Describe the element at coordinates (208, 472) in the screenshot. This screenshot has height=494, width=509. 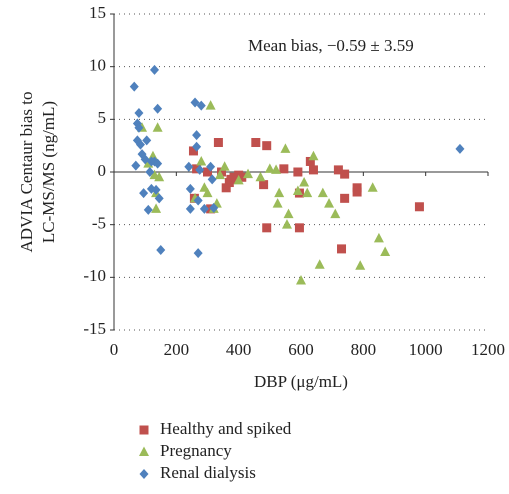
I see `legend-label: Renal dialysis` at that location.